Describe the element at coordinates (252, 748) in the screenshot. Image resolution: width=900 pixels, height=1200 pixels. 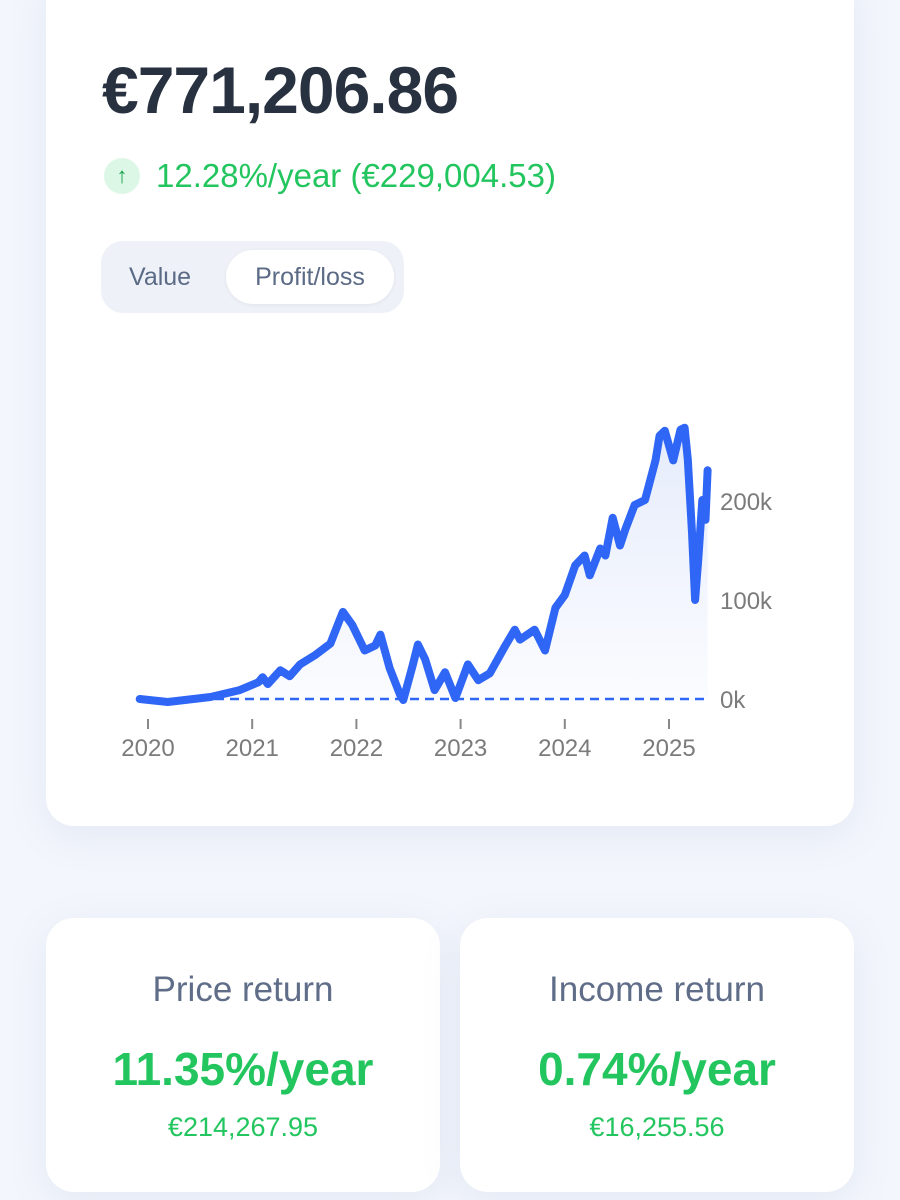
I see `x-tick-label: 2021` at that location.